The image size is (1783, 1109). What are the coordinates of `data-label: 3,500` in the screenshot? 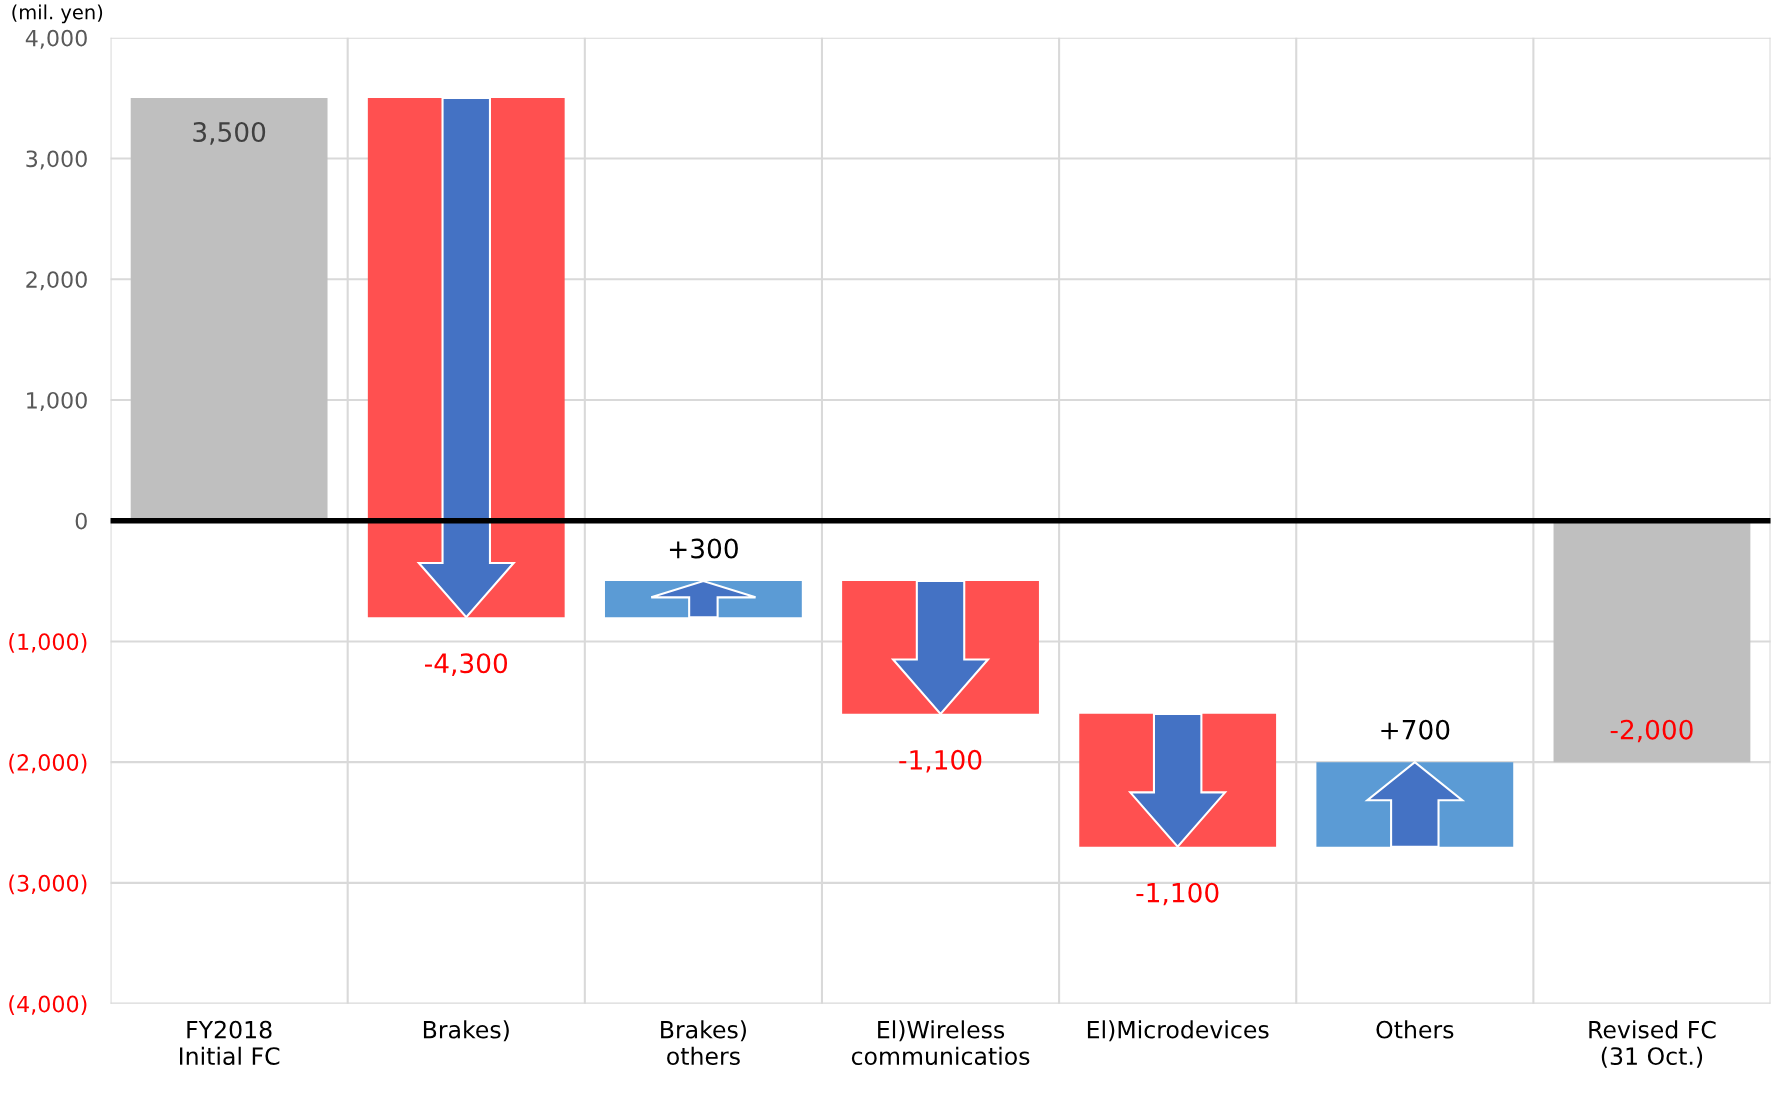 It's located at (229, 133).